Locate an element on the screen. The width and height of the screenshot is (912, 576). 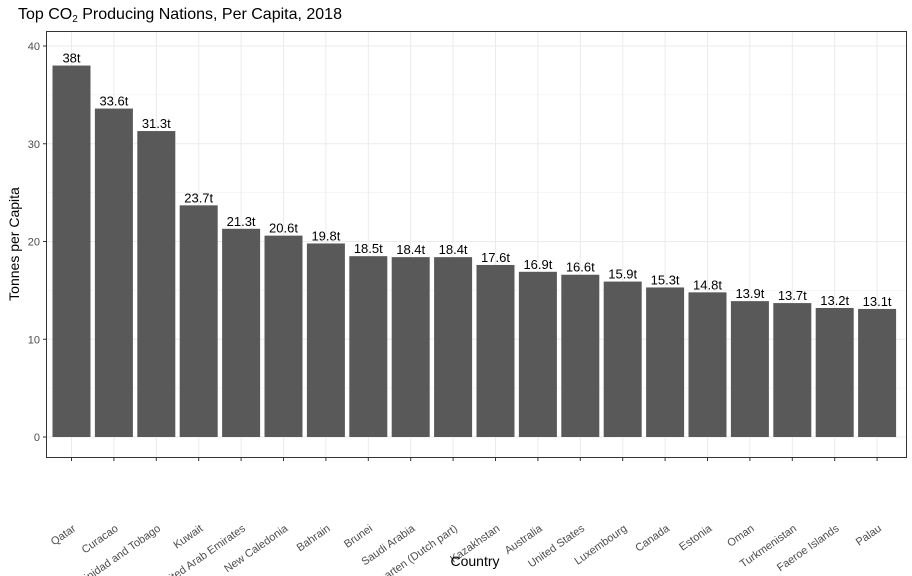
data-label: 17.6t is located at coordinates (495, 257).